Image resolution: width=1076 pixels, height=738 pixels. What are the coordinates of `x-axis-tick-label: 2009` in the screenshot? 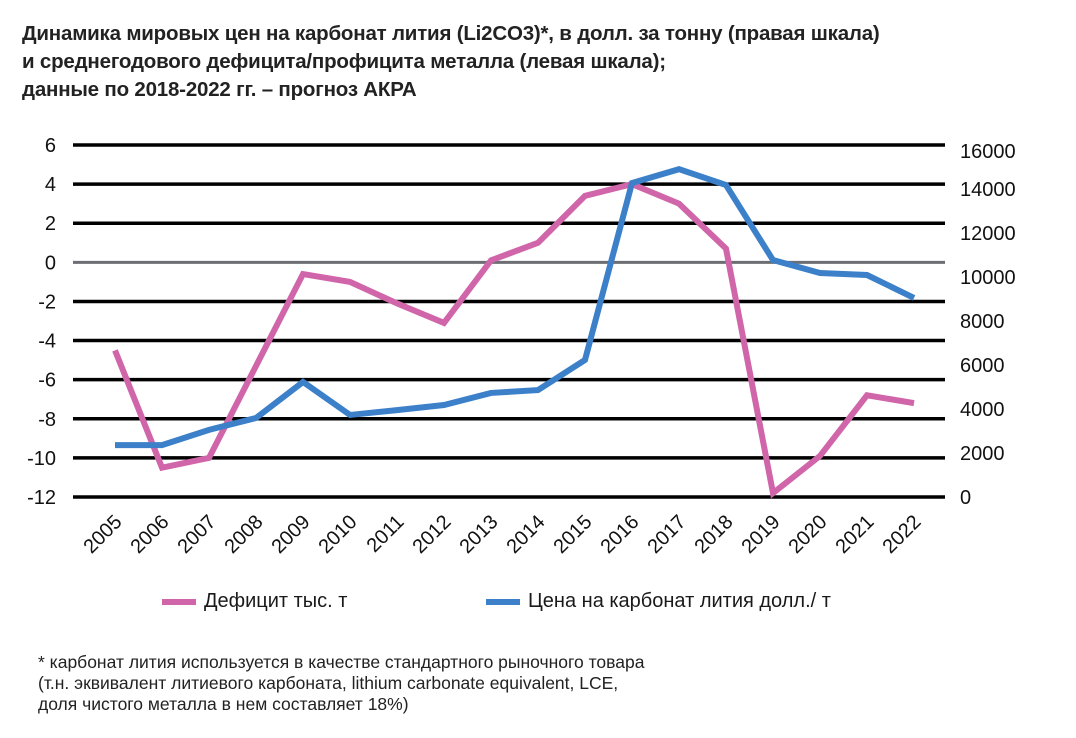 It's located at (291, 534).